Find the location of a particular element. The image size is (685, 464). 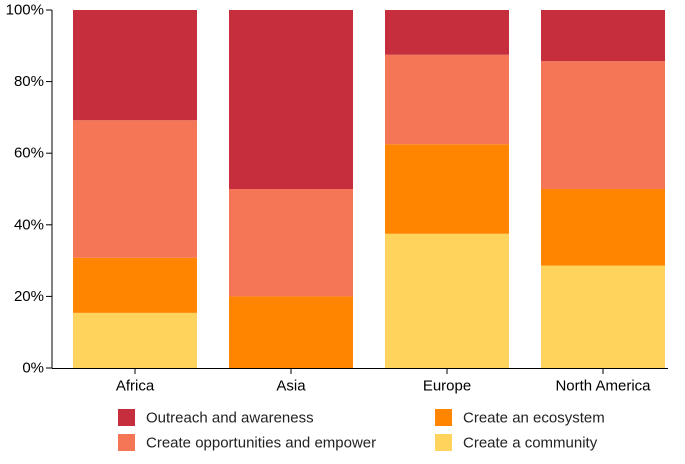

bar-segment-north-america-create-a-community is located at coordinates (603, 316).